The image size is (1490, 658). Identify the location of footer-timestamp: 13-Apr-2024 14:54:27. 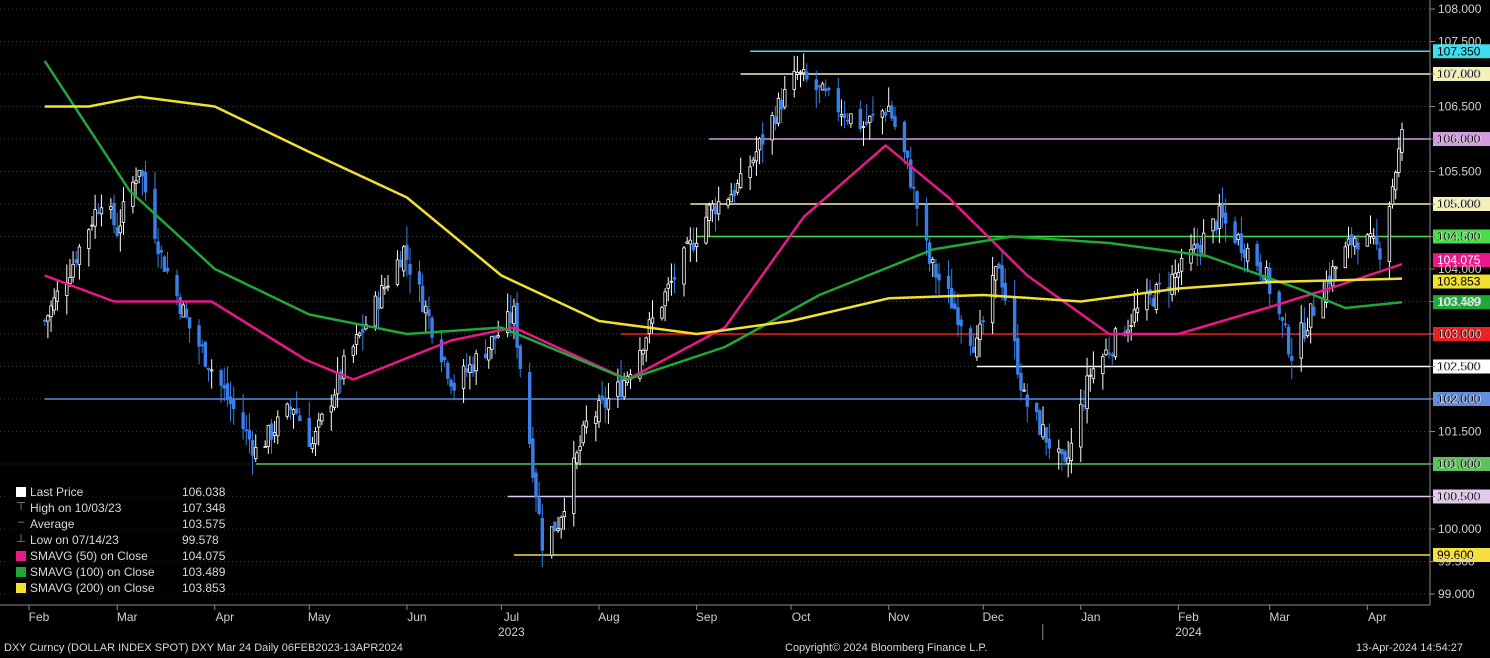
(1410, 648).